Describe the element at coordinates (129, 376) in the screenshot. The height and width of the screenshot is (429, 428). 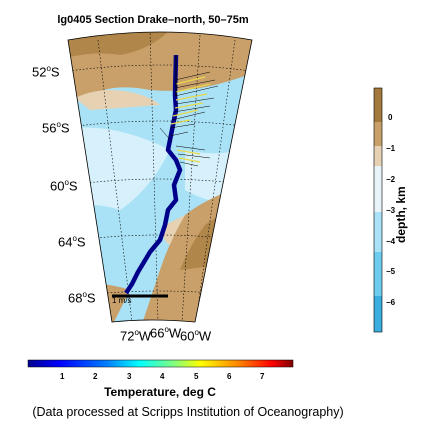
I see `temp-tick-3: 3` at that location.